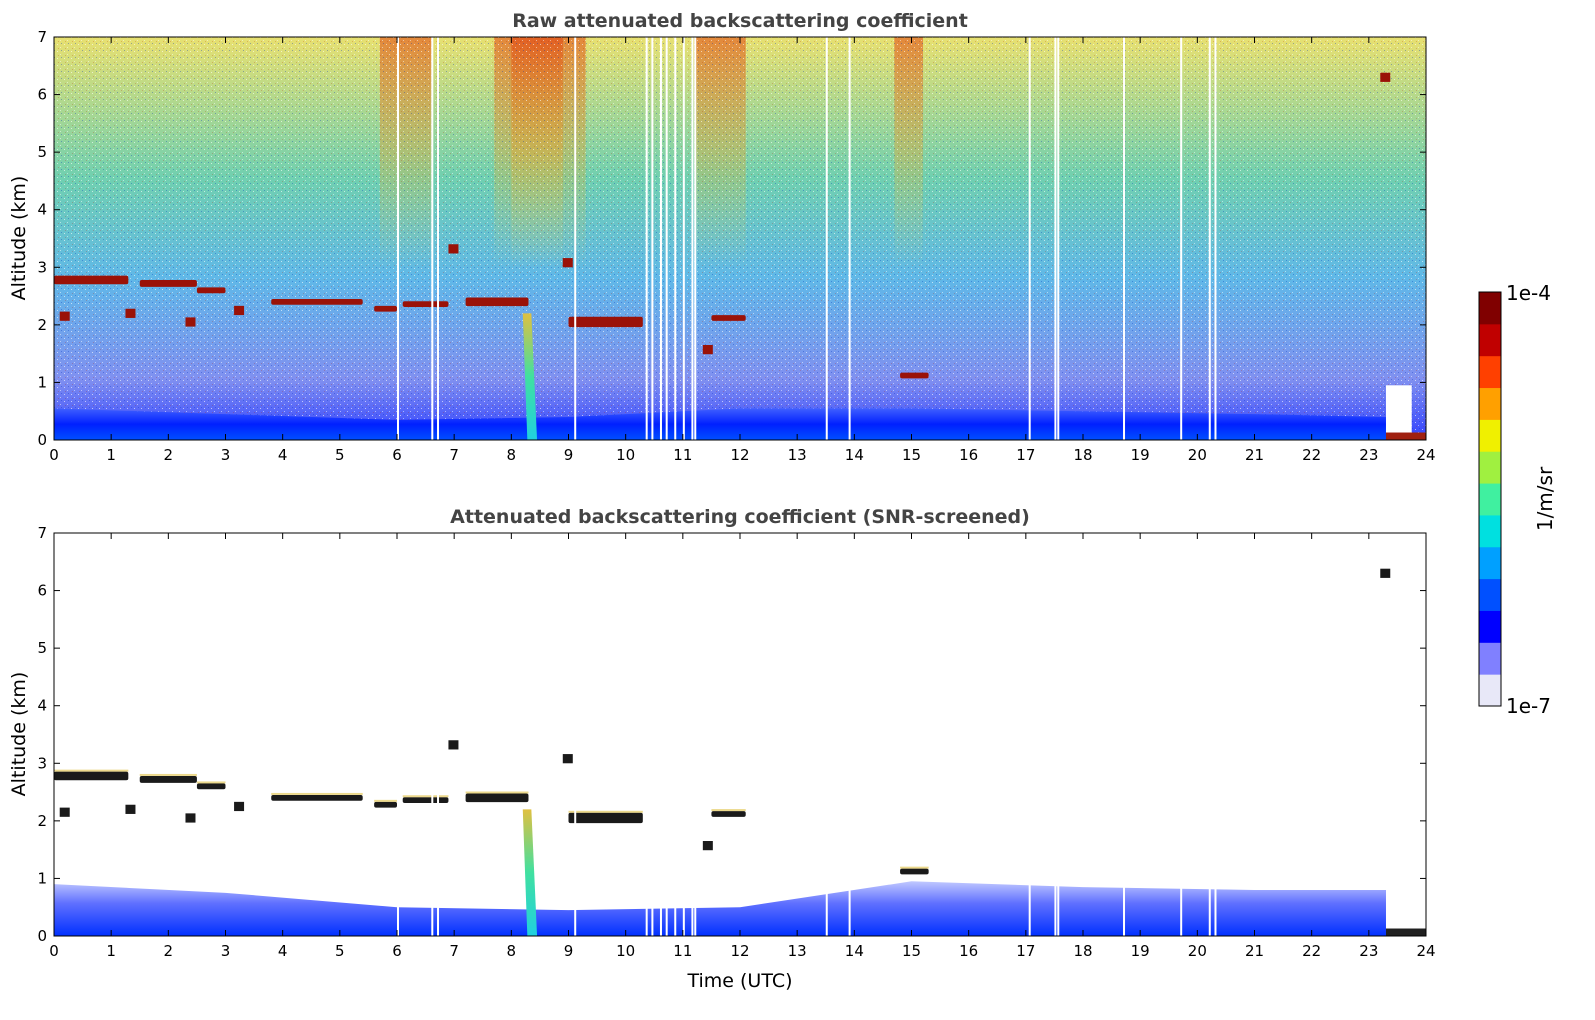  I want to click on colorbar-steps, so click(1490, 499).